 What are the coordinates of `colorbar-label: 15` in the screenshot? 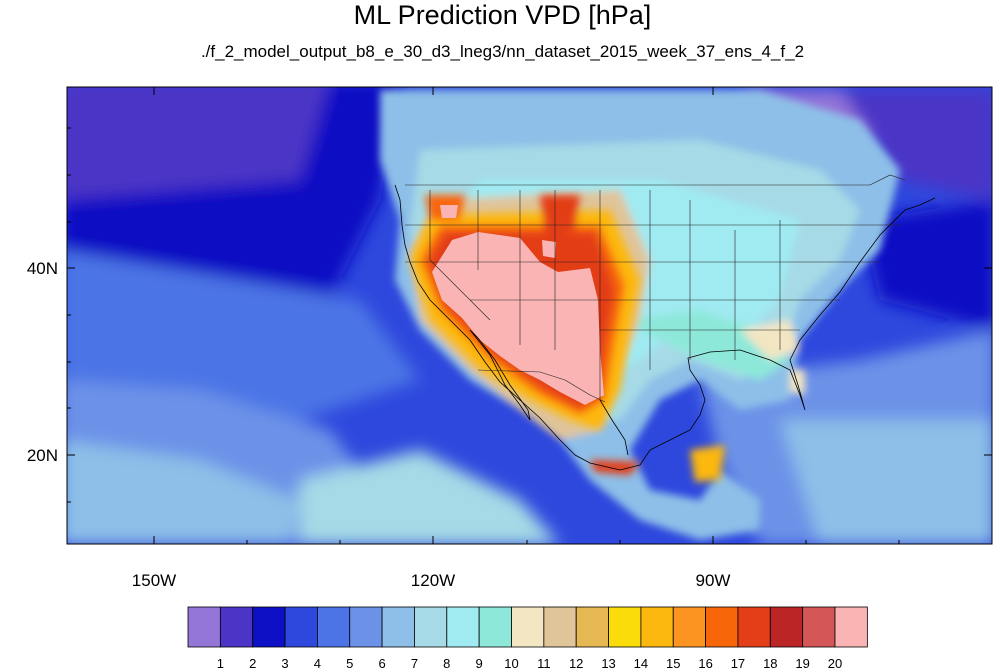 It's located at (673, 663).